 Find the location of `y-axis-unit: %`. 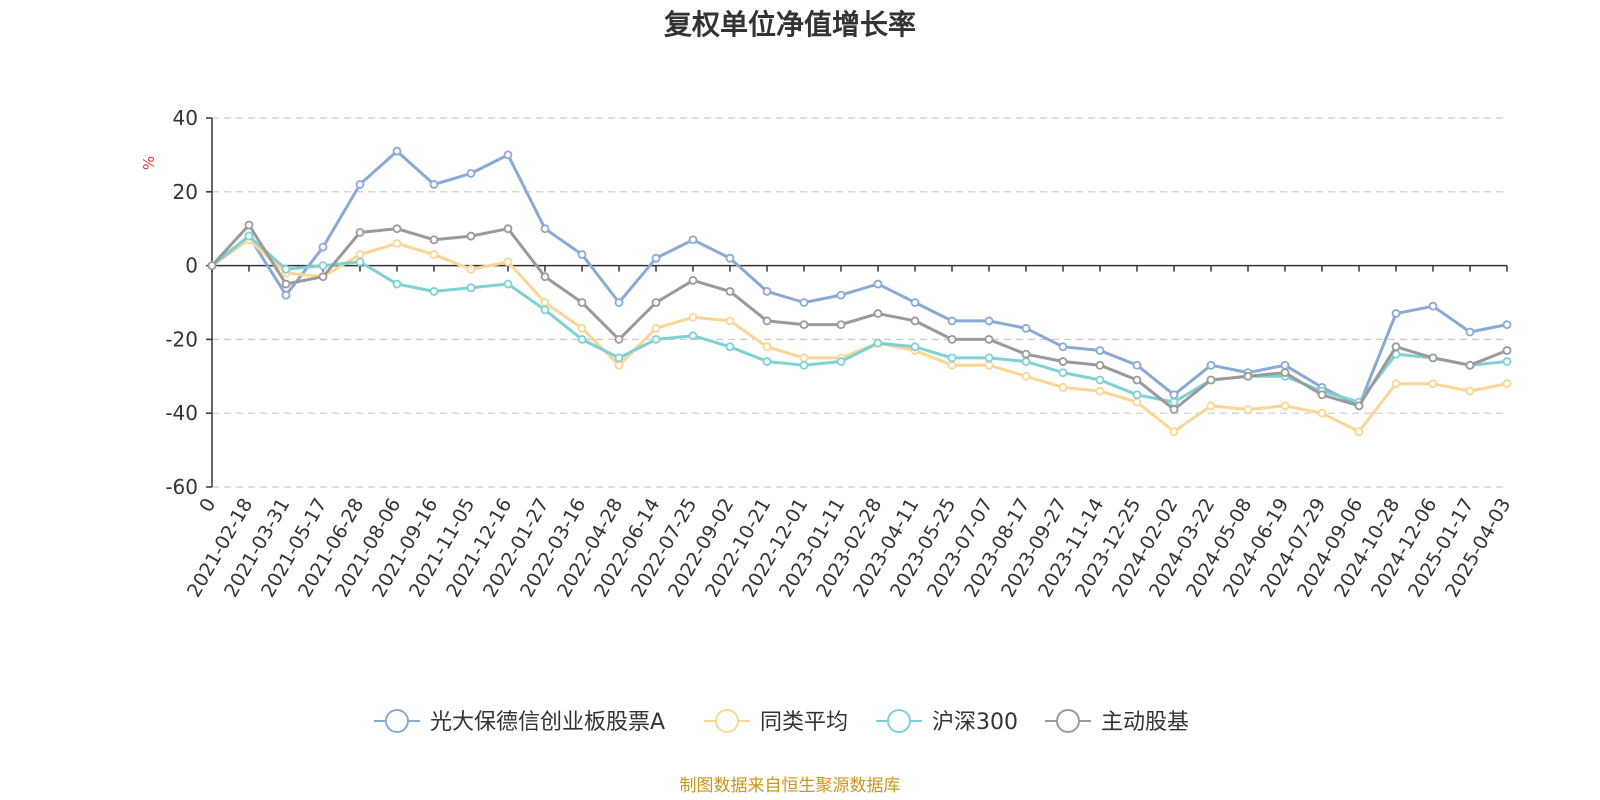

y-axis-unit: % is located at coordinates (149, 163).